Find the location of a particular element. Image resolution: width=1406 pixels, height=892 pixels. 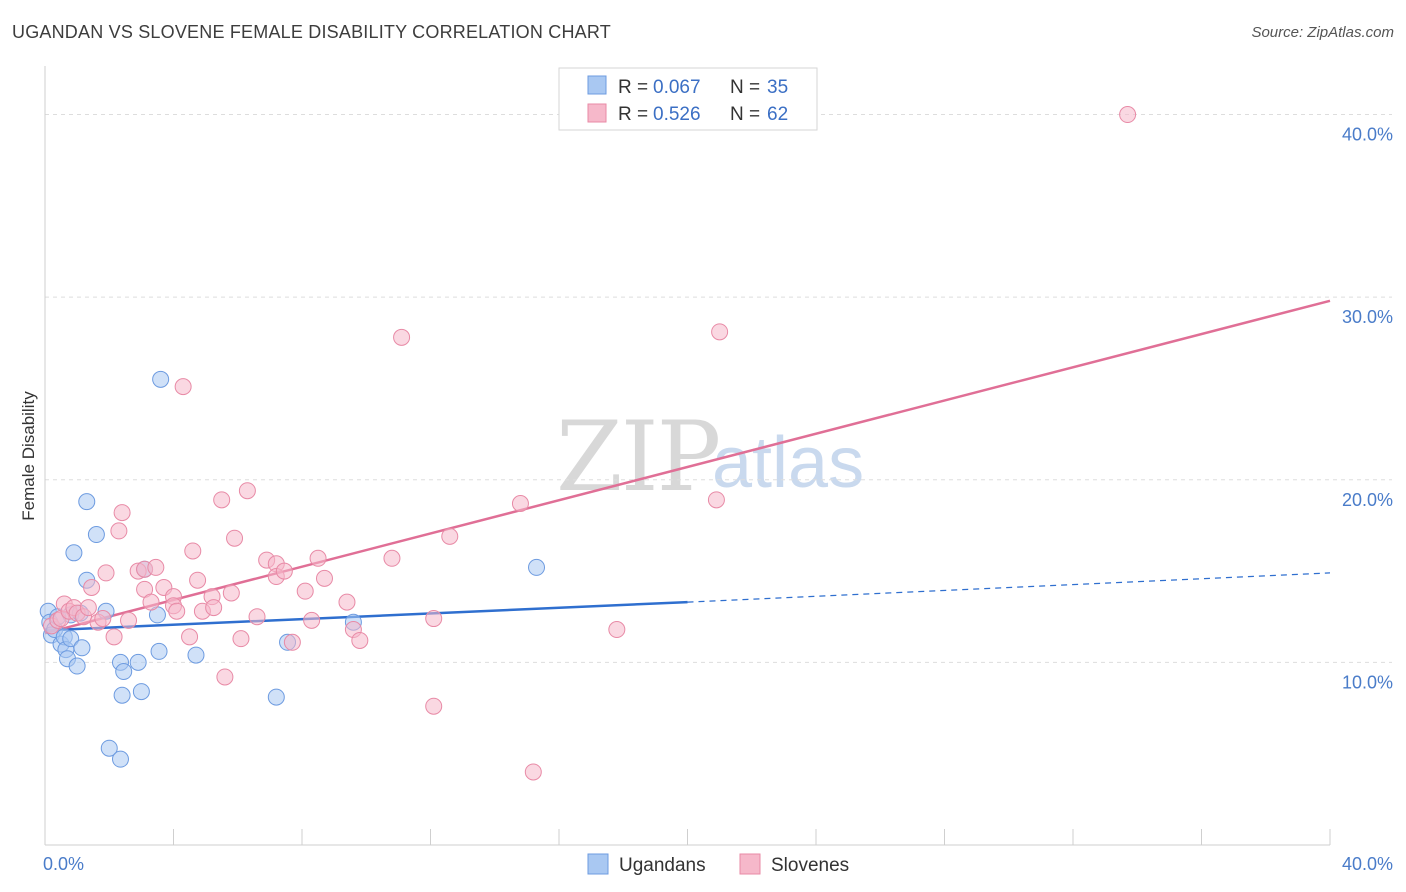

stats-r-label-ugandans: R = is located at coordinates (633, 87).